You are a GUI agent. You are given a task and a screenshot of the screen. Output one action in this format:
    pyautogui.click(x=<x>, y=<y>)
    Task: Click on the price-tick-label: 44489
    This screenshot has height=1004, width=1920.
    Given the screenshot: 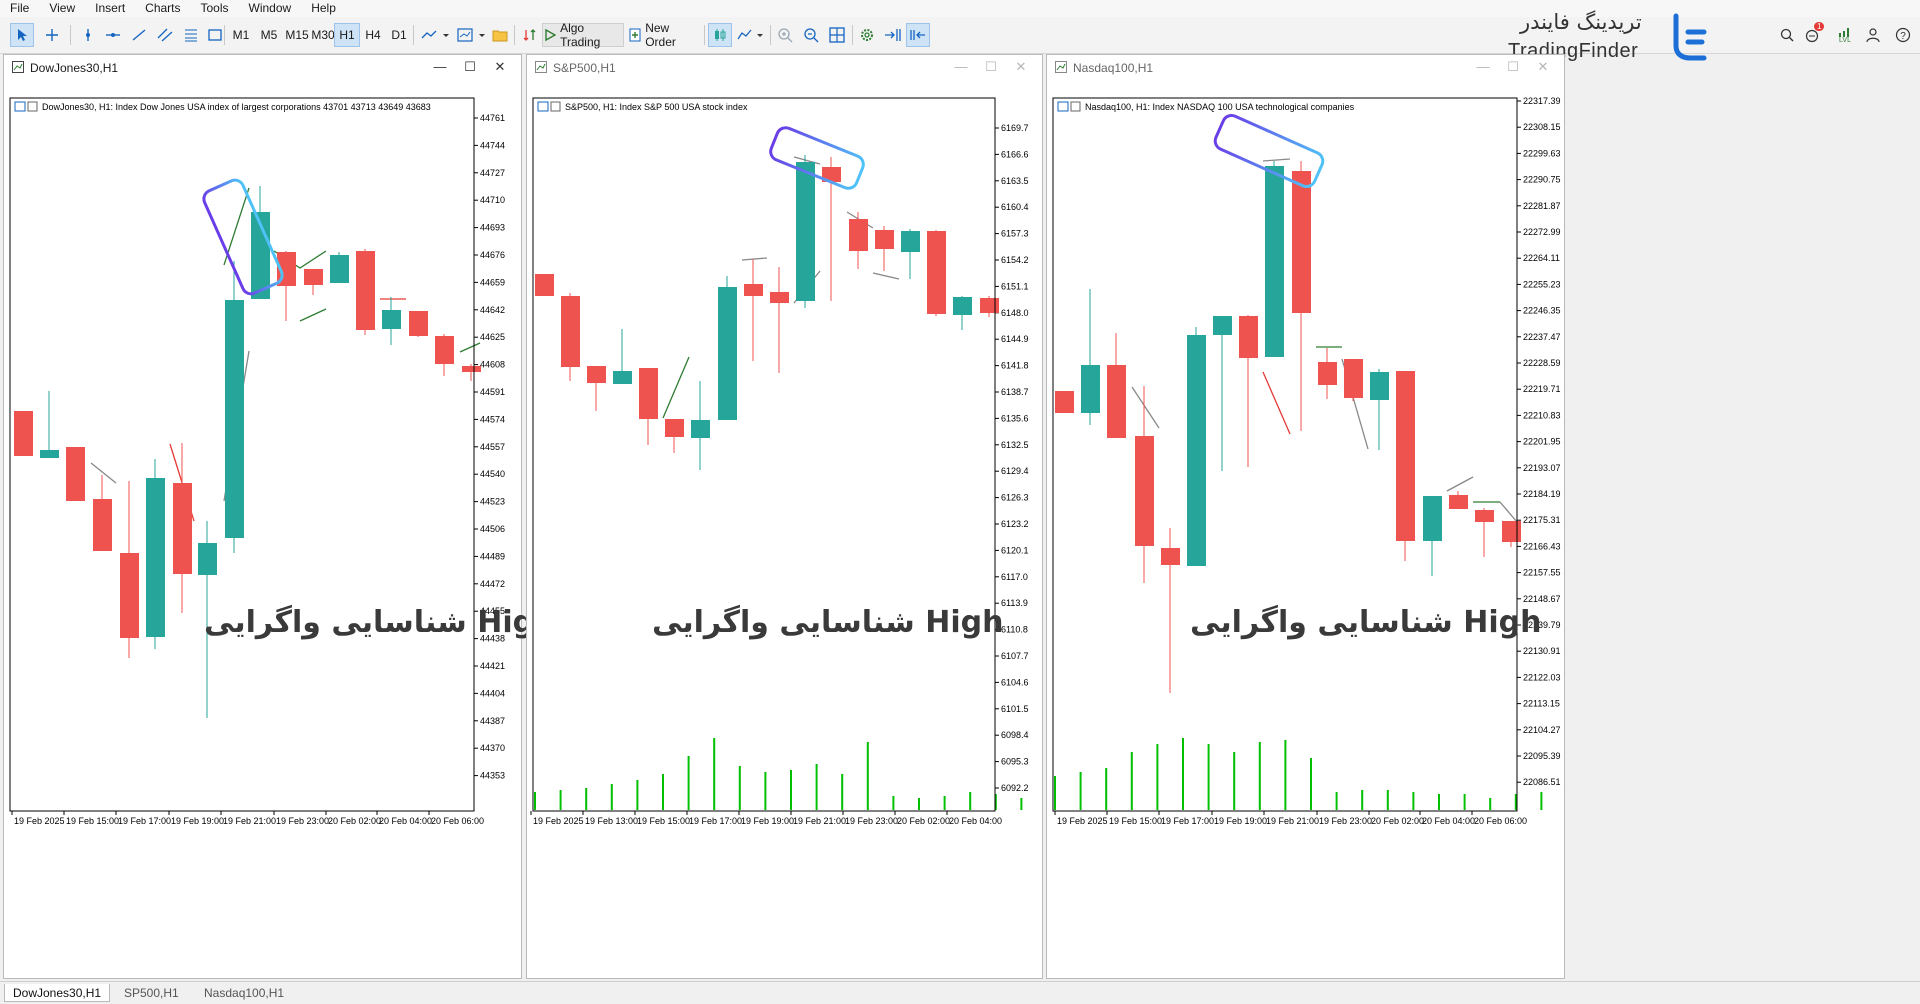 What is the action you would take?
    pyautogui.click(x=492, y=556)
    